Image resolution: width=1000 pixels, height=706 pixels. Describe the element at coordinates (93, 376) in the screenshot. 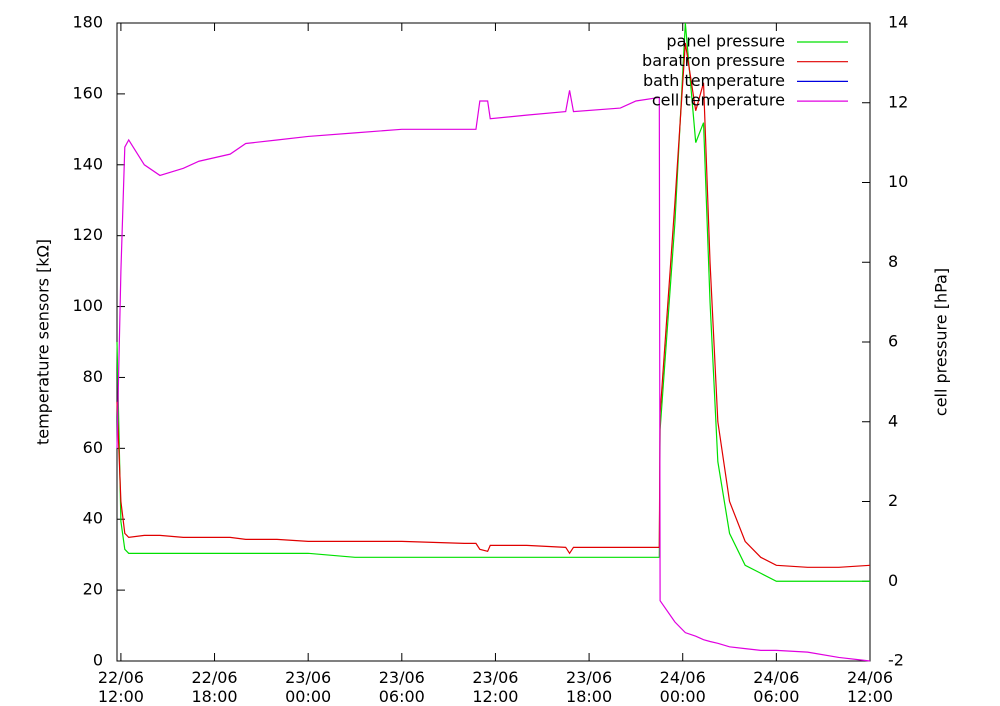

I see `y-tick-label: 80` at that location.